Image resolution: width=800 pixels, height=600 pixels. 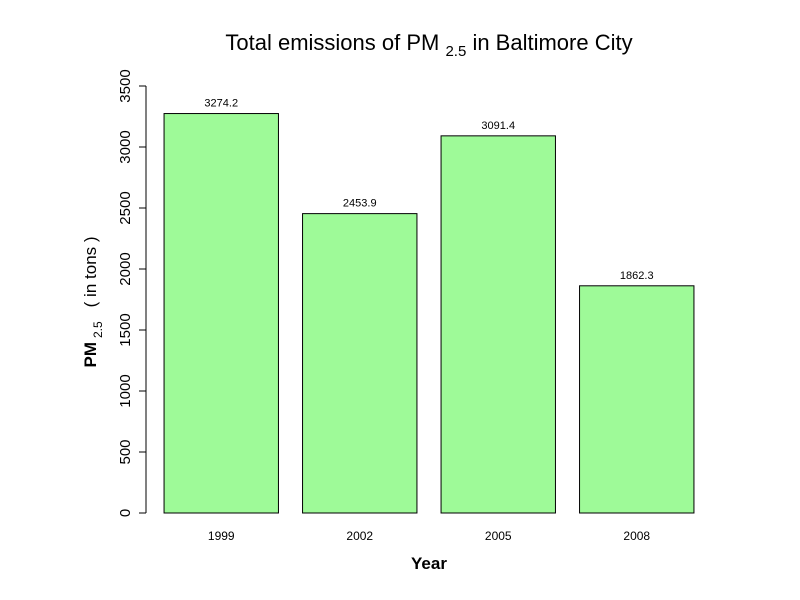 What do you see at coordinates (549, 42) in the screenshot?
I see `chart-title-suffix: in Baltimore City` at bounding box center [549, 42].